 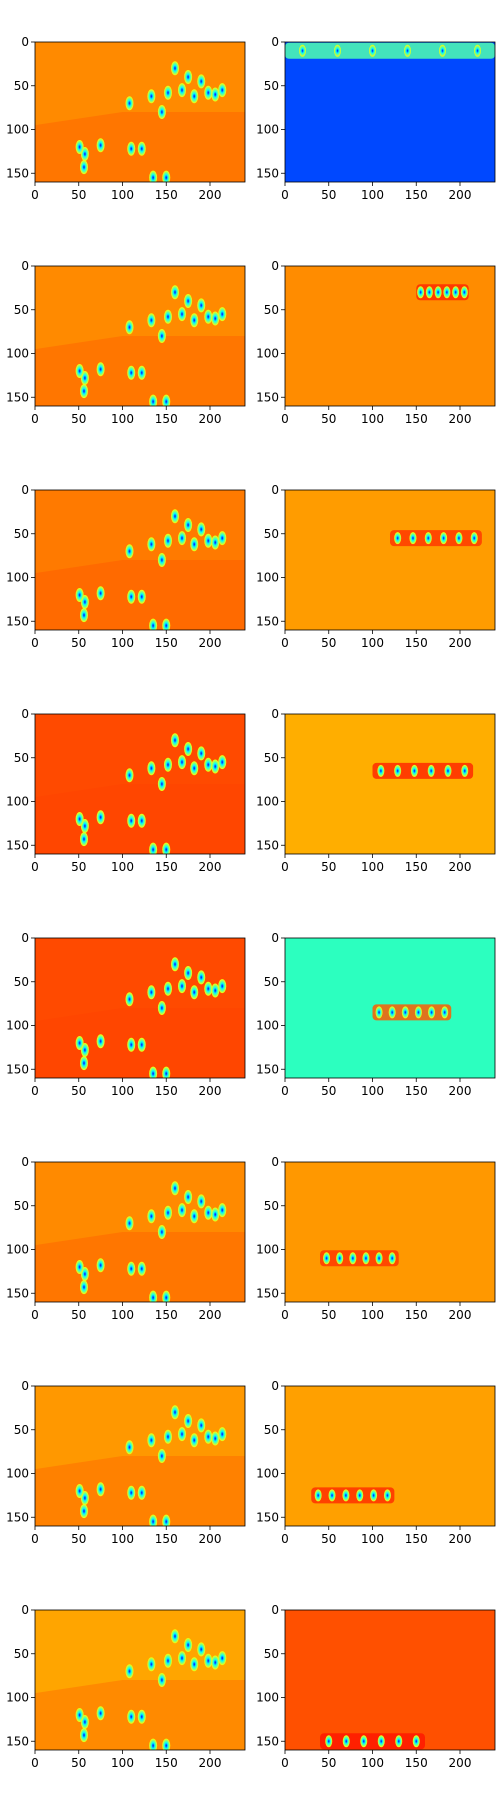 I want to click on row-7-right-panel: 0 50 100 150 200 0 50 100 150, so click(x=376, y=1462).